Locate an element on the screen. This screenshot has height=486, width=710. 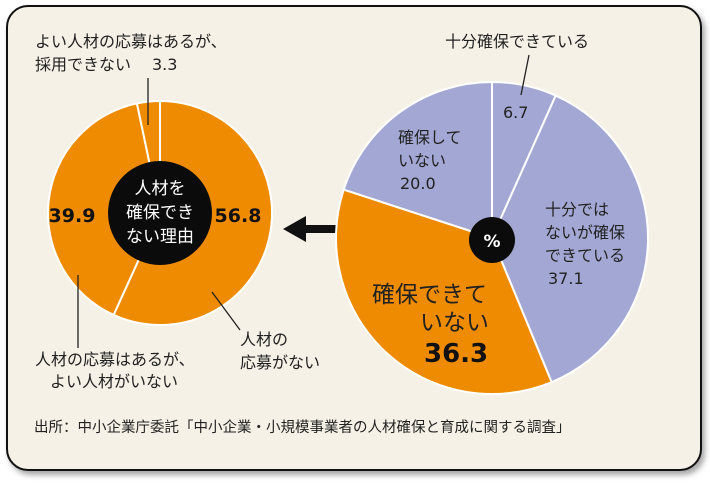
slice-label: 応募がない is located at coordinates (280, 362).